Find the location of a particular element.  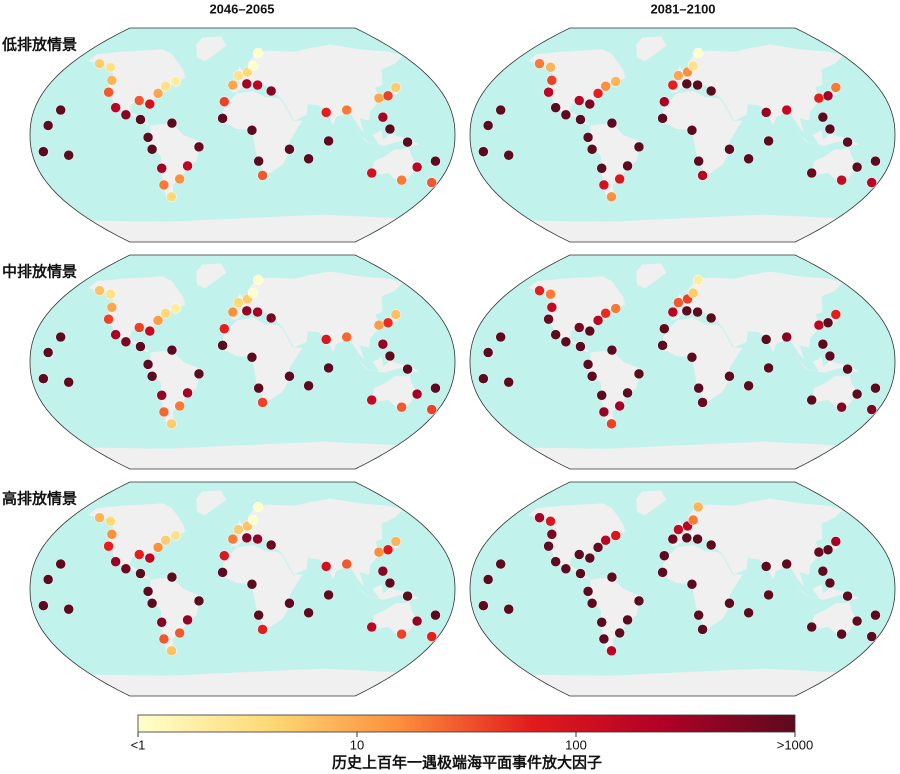

row-label: 中排放情景 is located at coordinates (39, 272).